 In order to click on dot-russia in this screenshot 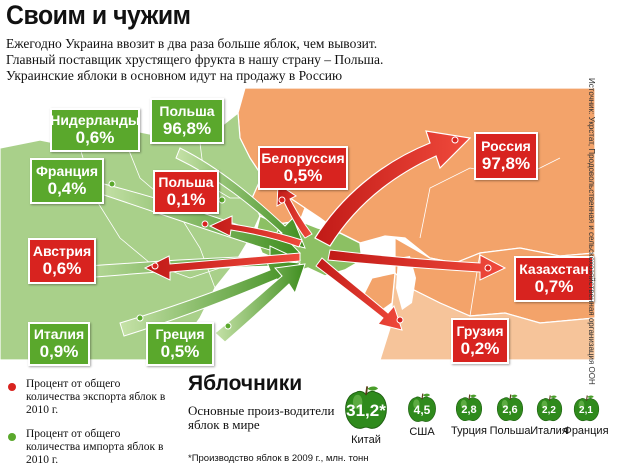, I will do `click(455, 140)`.